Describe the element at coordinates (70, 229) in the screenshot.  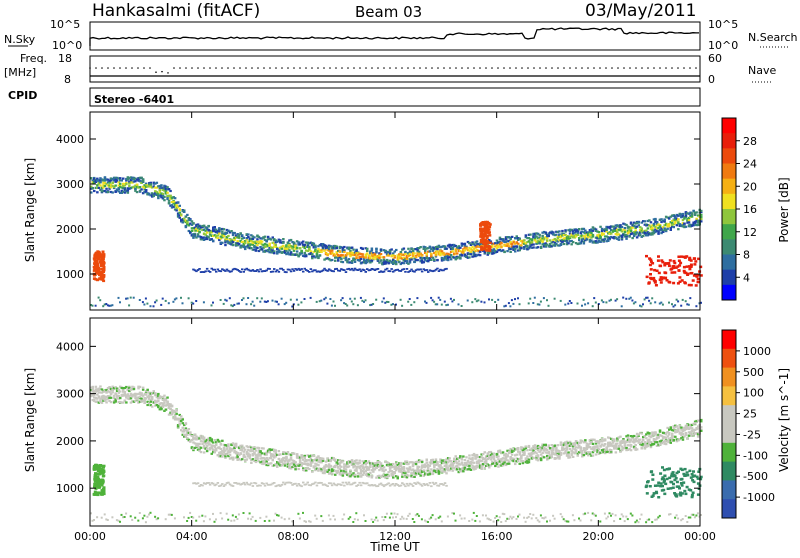
I see `y-tick-label: 2000` at that location.